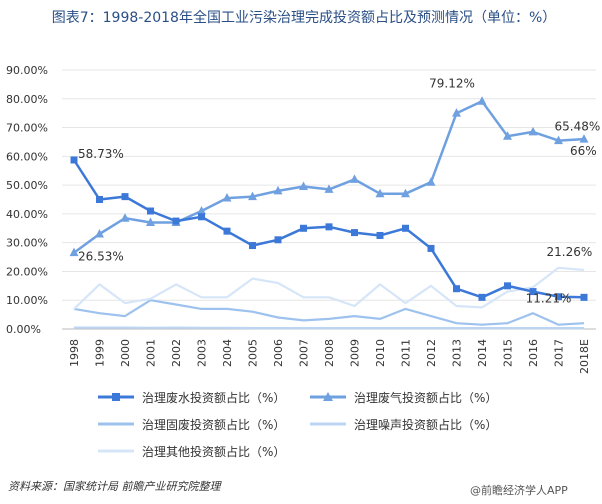 This screenshot has width=602, height=504. What do you see at coordinates (452, 83) in the screenshot?
I see `data-label: 79.12%` at bounding box center [452, 83].